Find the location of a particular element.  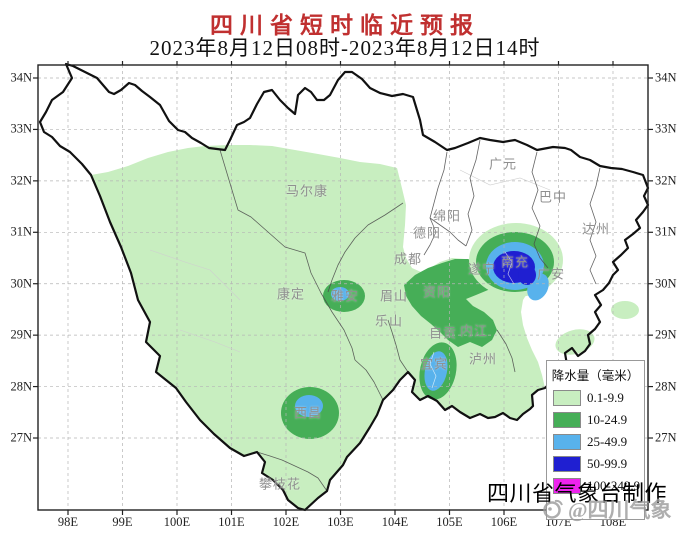

weibo-logo-icon is located at coordinates (553, 509).